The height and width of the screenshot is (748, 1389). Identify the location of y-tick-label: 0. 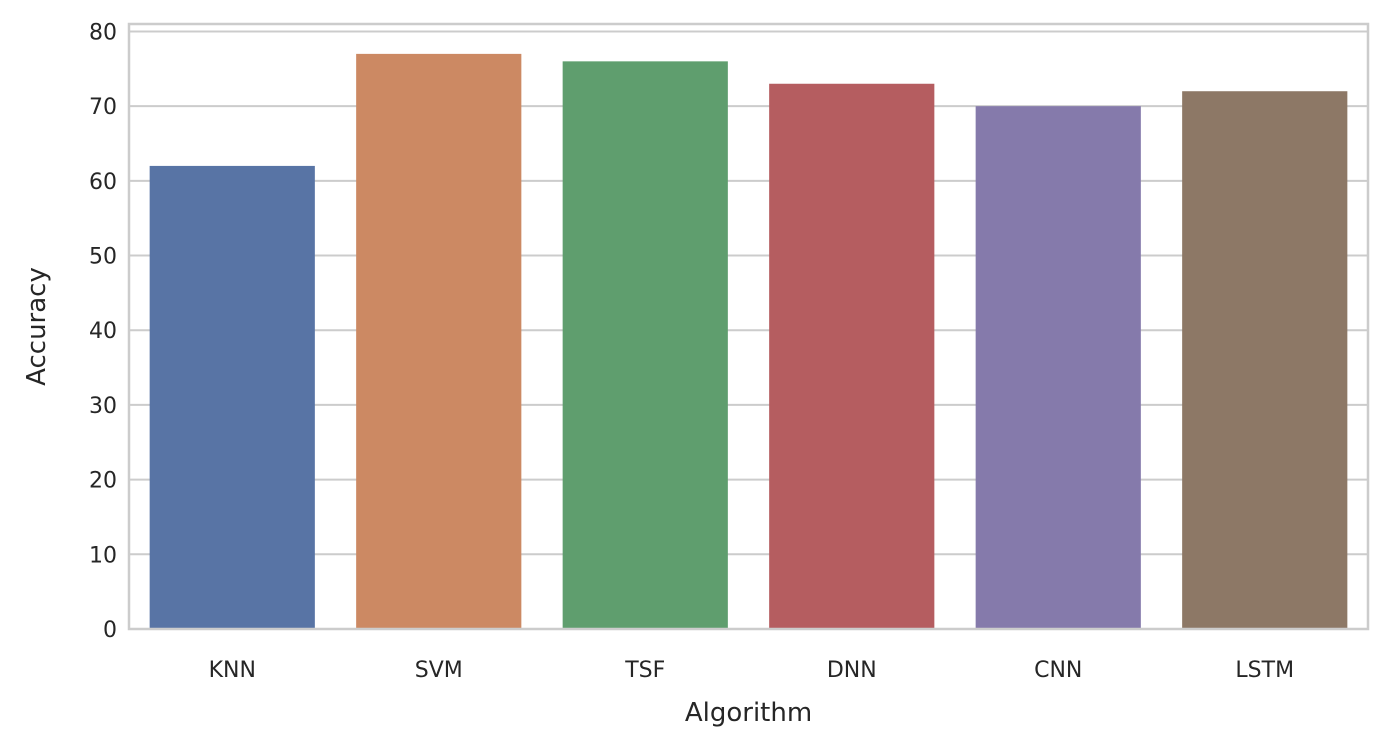
(110, 630).